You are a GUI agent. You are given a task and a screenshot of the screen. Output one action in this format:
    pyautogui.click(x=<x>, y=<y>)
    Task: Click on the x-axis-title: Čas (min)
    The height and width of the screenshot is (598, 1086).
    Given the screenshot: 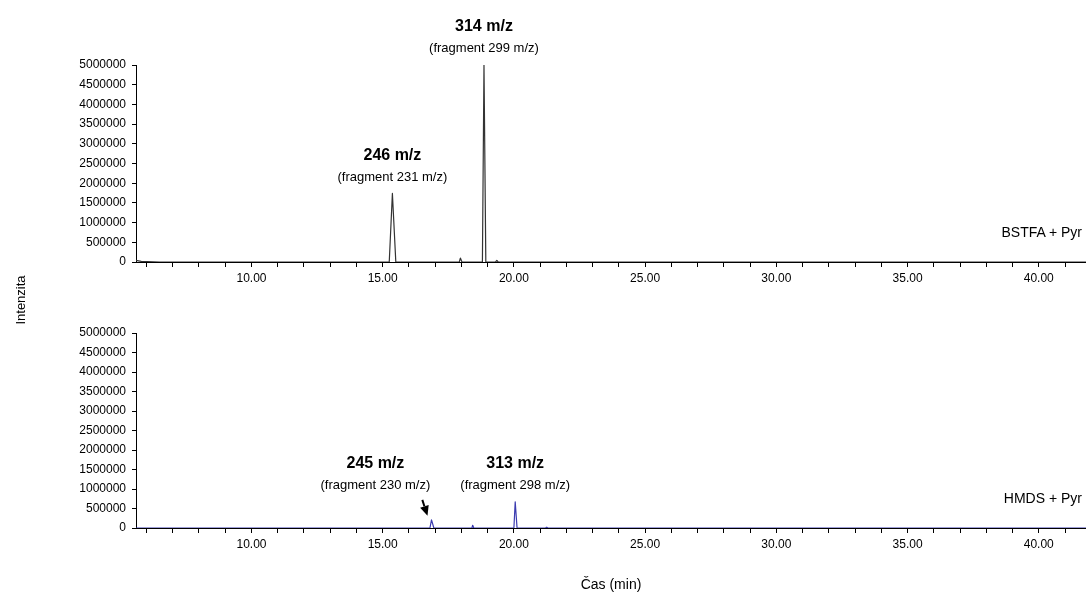 What is the action you would take?
    pyautogui.click(x=611, y=584)
    